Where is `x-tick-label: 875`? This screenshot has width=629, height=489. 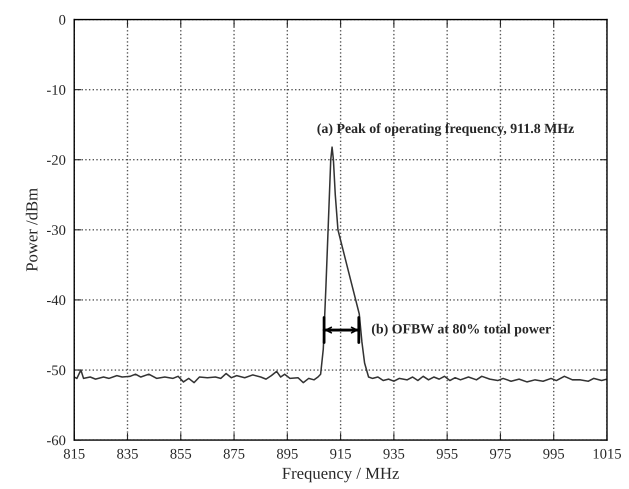
x-tick-label: 875 is located at coordinates (234, 453).